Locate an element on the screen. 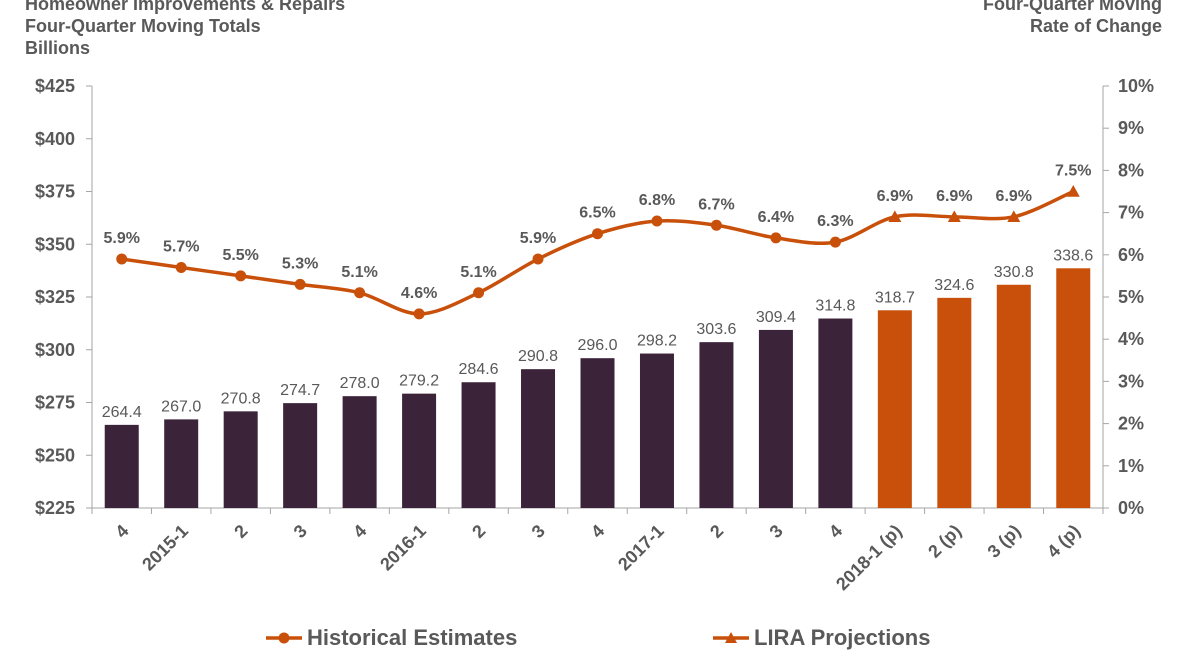  right-axis-tick-label: 3% is located at coordinates (1131, 381).